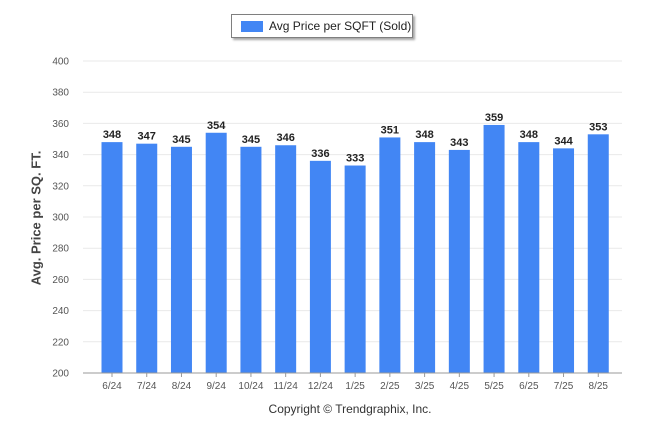  I want to click on x-tick-label: 12/24, so click(320, 386).